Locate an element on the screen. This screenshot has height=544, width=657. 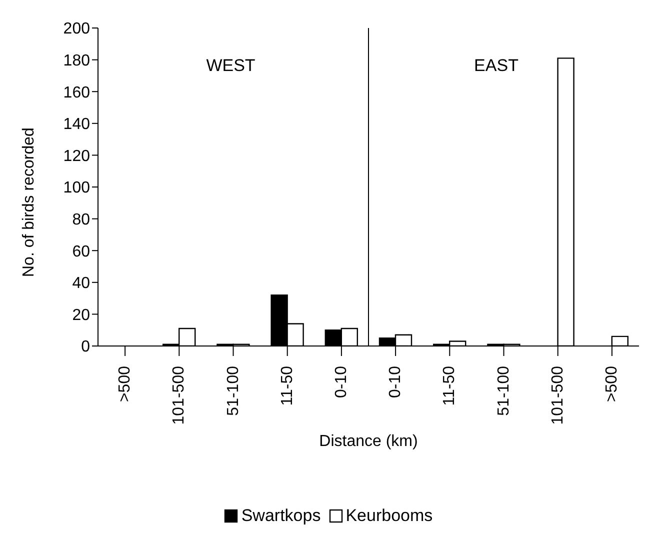
legend-label: Swartkops is located at coordinates (281, 516).